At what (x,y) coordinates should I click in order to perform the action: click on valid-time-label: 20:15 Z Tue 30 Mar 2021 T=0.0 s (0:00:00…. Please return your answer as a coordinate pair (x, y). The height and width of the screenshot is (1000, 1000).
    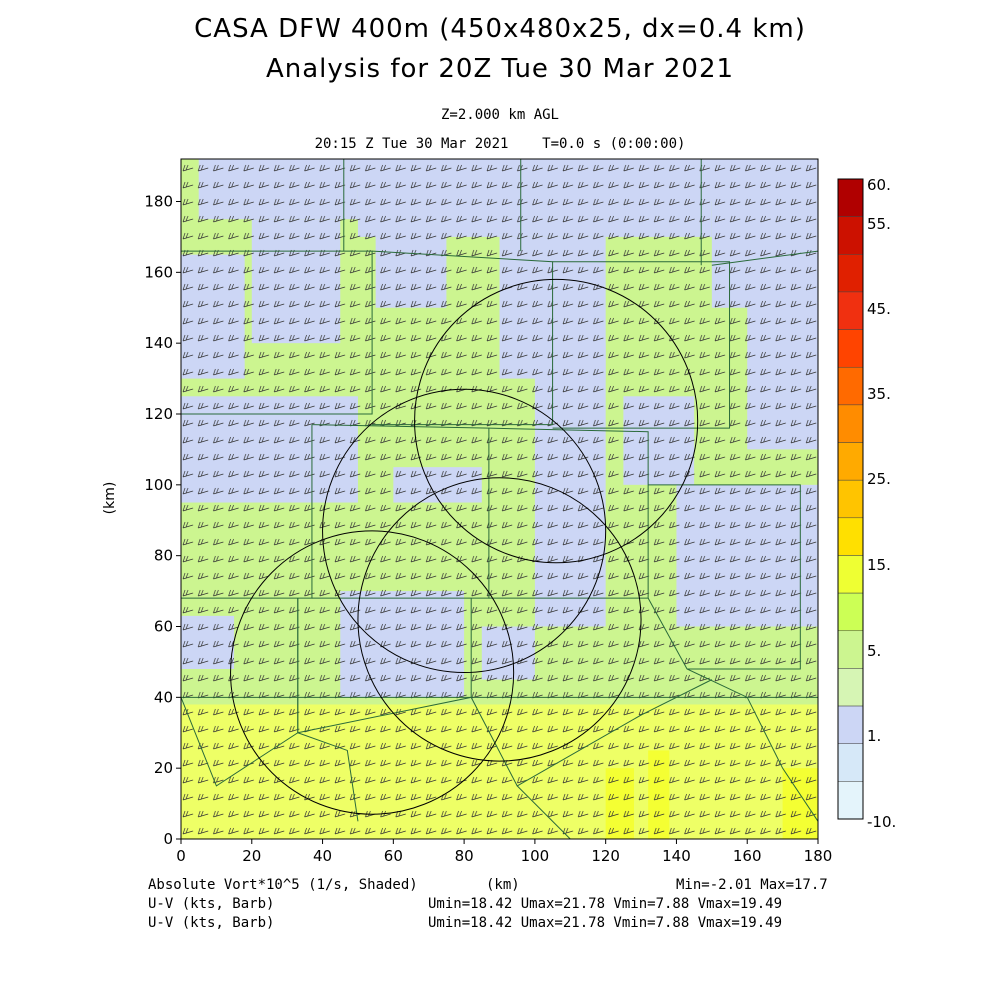
    Looking at the image, I should click on (500, 144).